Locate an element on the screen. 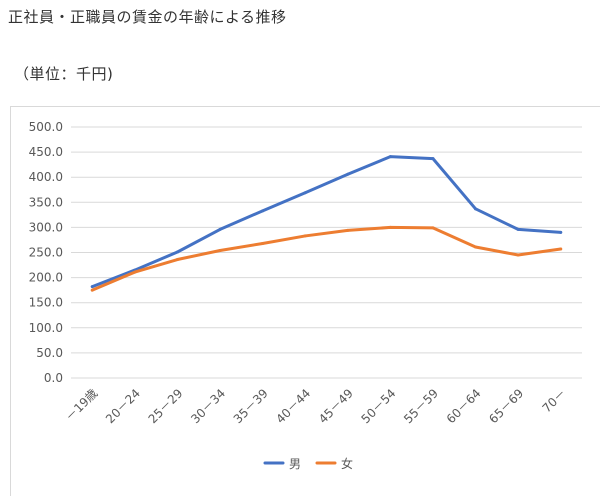 Image resolution: width=600 pixels, height=496 pixels. x-tick-label: 20－24 is located at coordinates (123, 406).